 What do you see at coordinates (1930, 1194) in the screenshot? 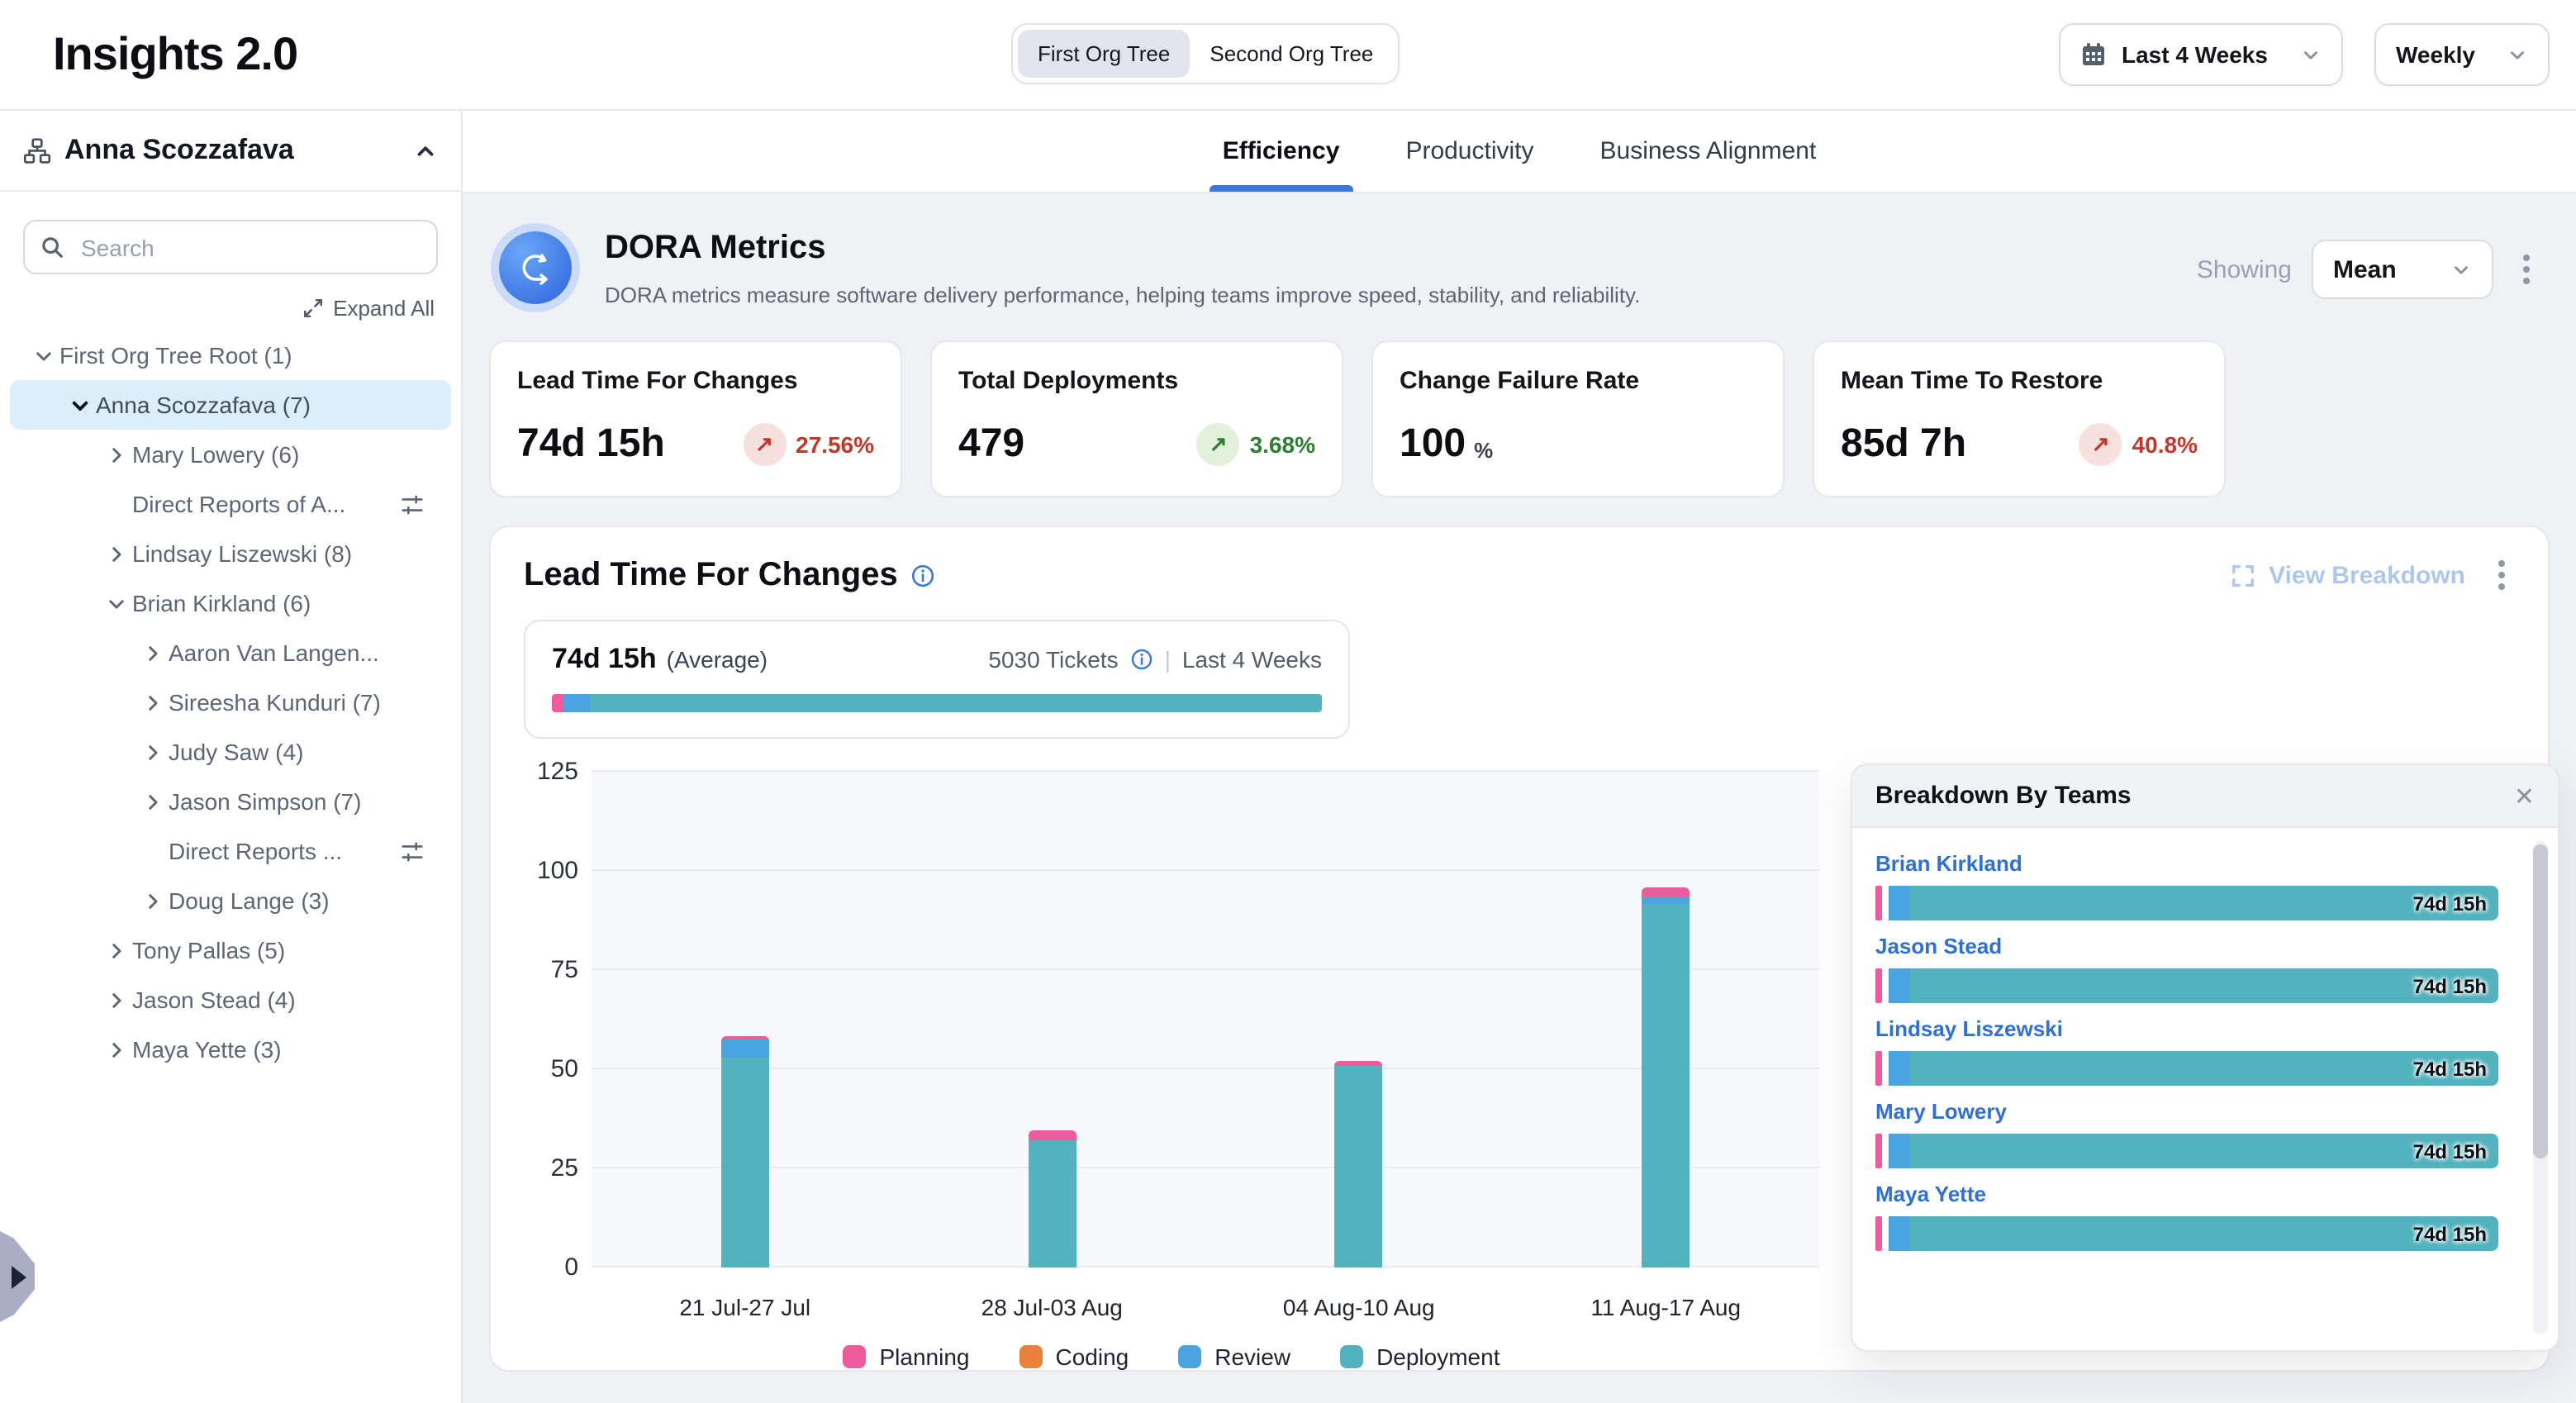
I see `team-link: Maya Yette` at bounding box center [1930, 1194].